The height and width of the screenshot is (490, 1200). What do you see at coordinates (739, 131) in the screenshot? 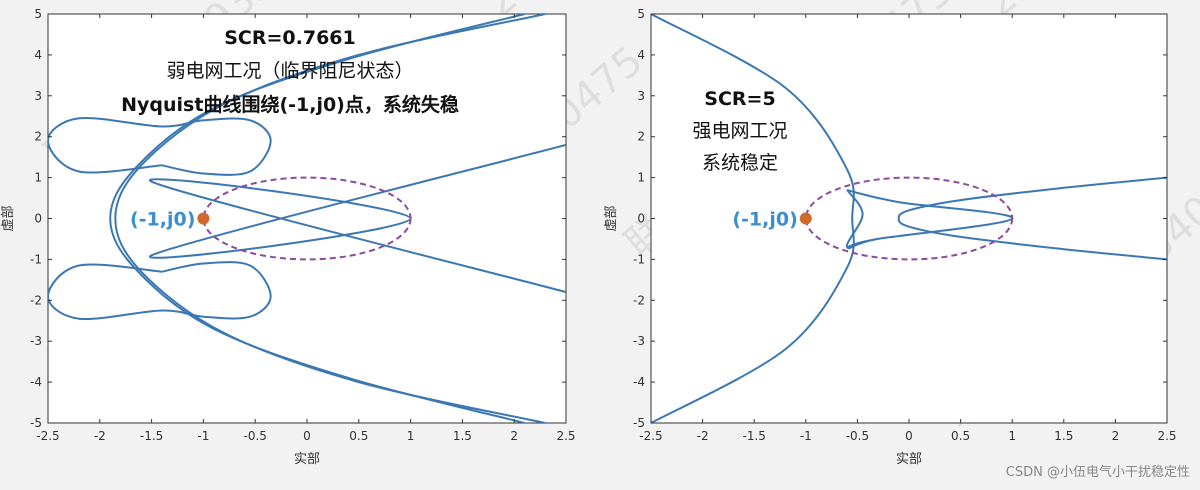
I see `condition-annotation: 强电网工况` at bounding box center [739, 131].